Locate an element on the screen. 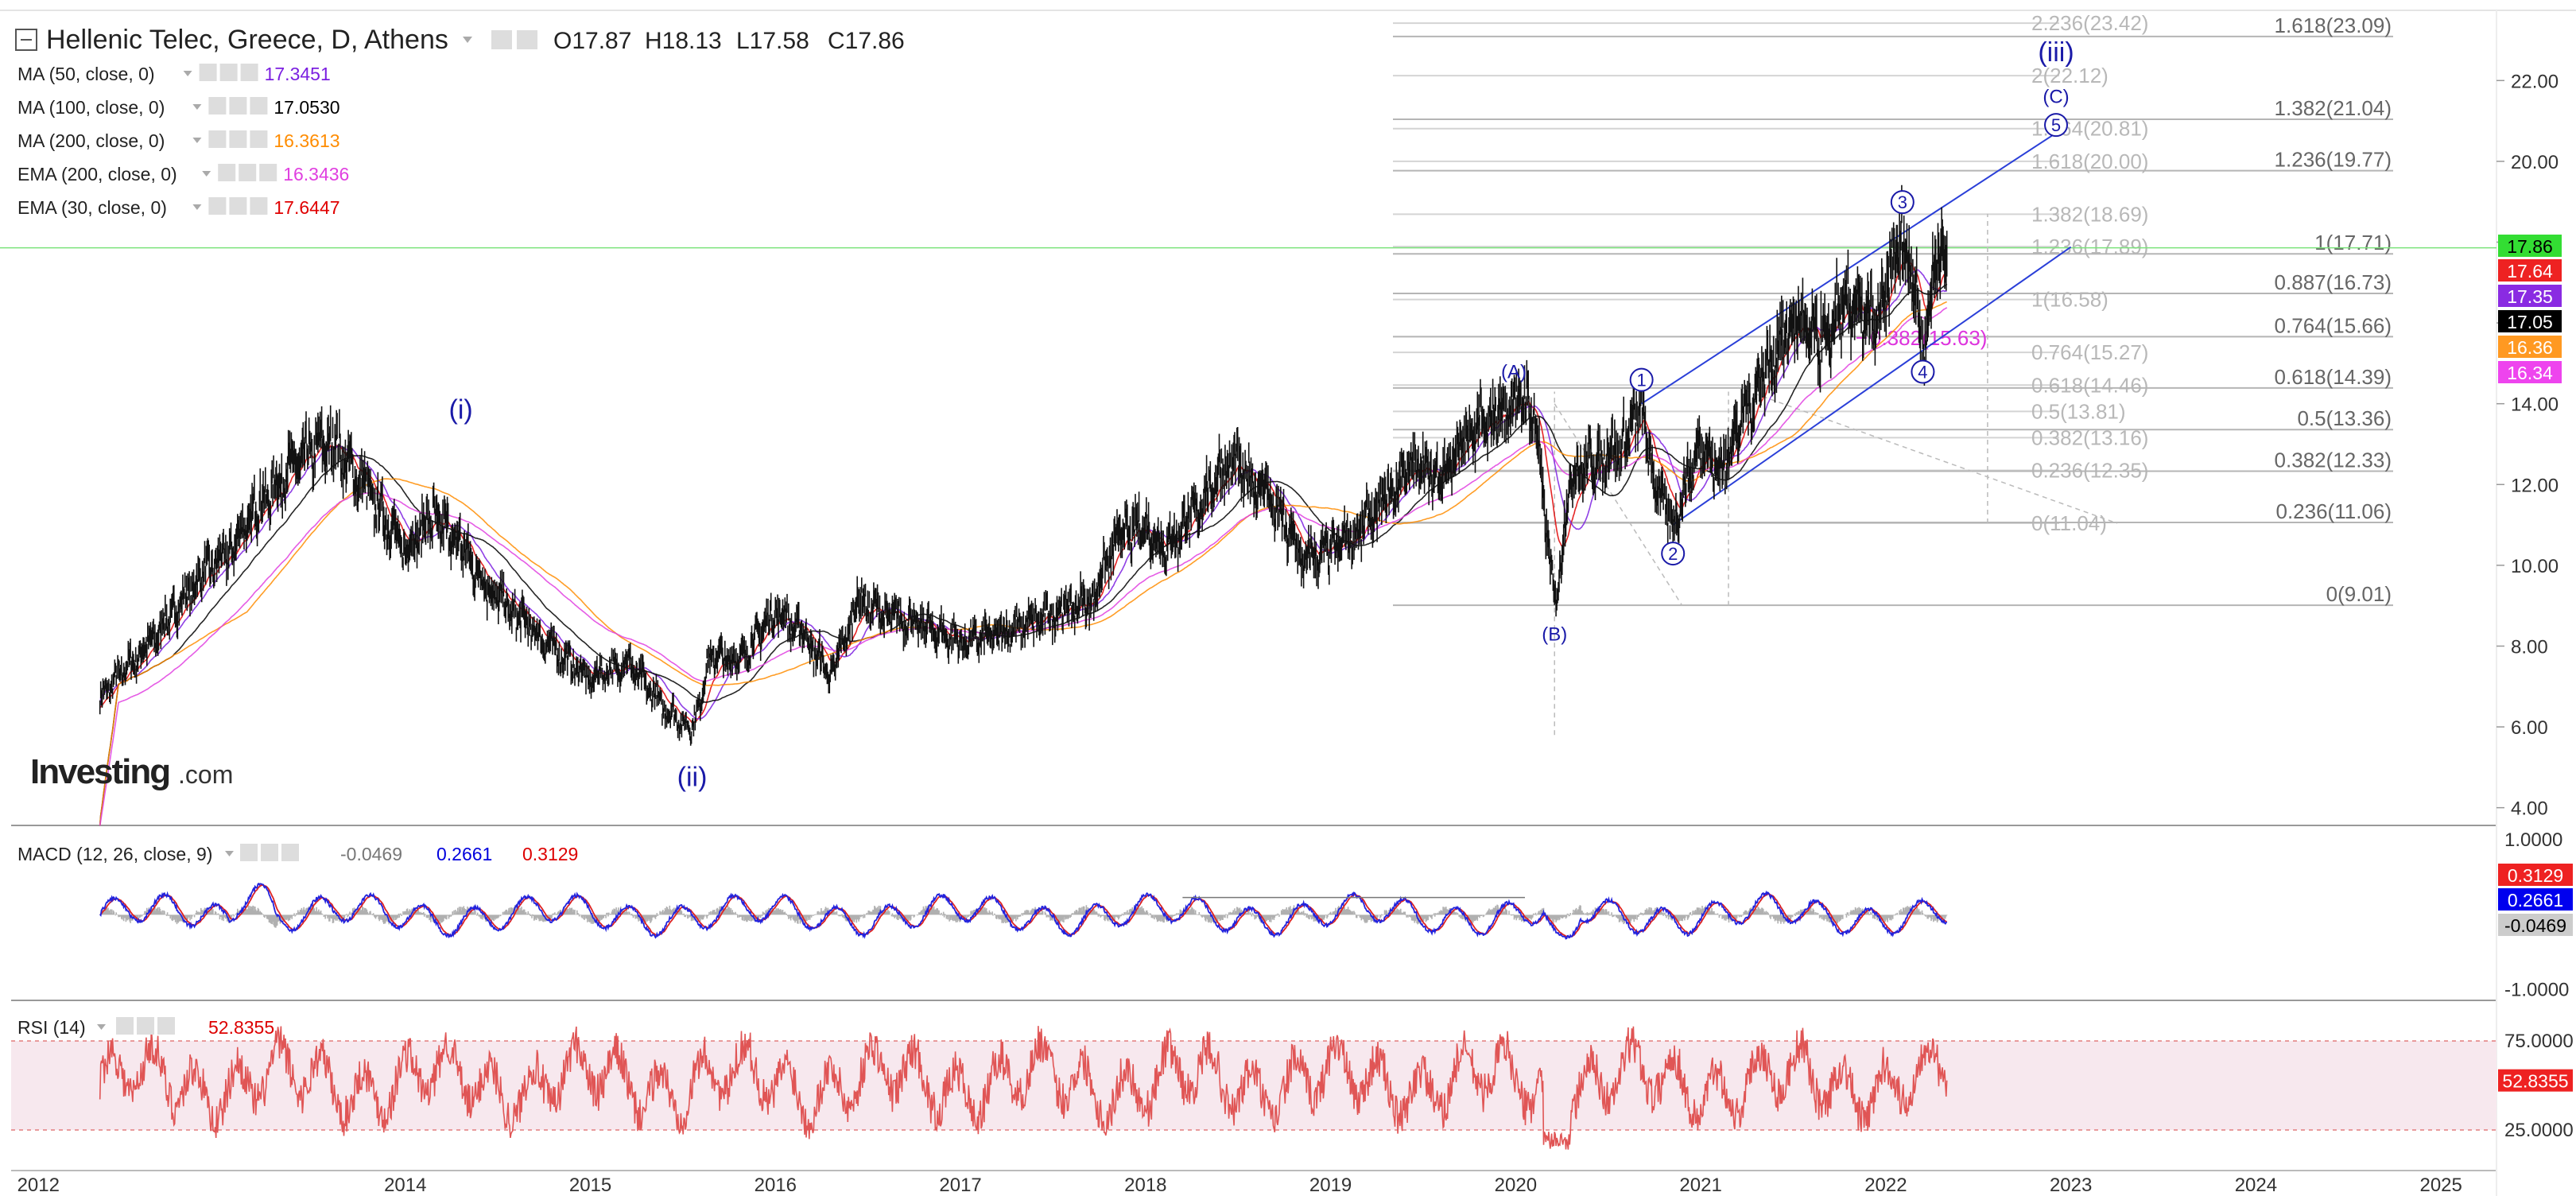 The image size is (2576, 1196). macd-pane is located at coordinates (1024, 912).